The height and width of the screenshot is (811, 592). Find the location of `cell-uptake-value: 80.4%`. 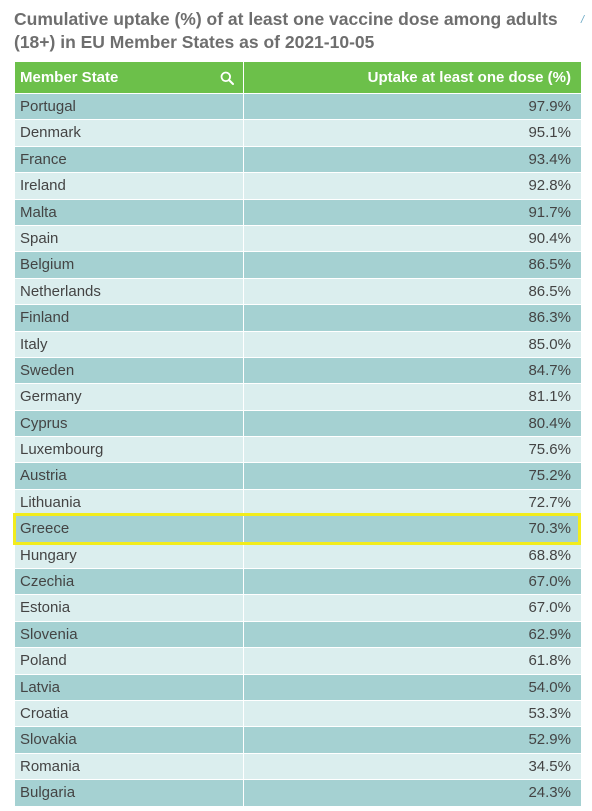

cell-uptake-value: 80.4% is located at coordinates (549, 423).